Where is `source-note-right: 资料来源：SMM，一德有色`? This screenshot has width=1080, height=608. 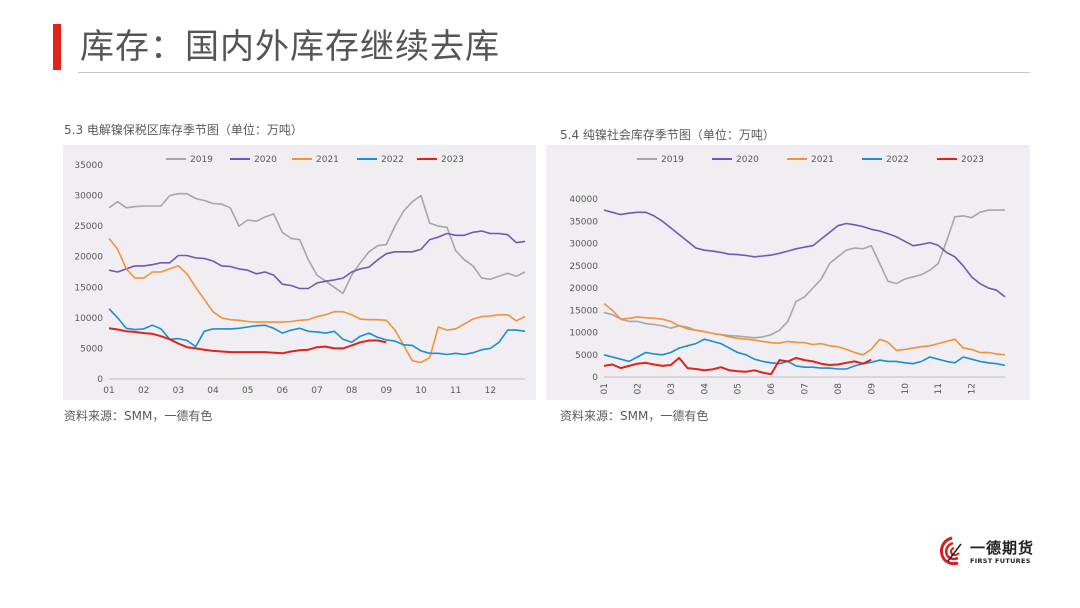
source-note-right: 资料来源：SMM，一德有色 is located at coordinates (634, 416).